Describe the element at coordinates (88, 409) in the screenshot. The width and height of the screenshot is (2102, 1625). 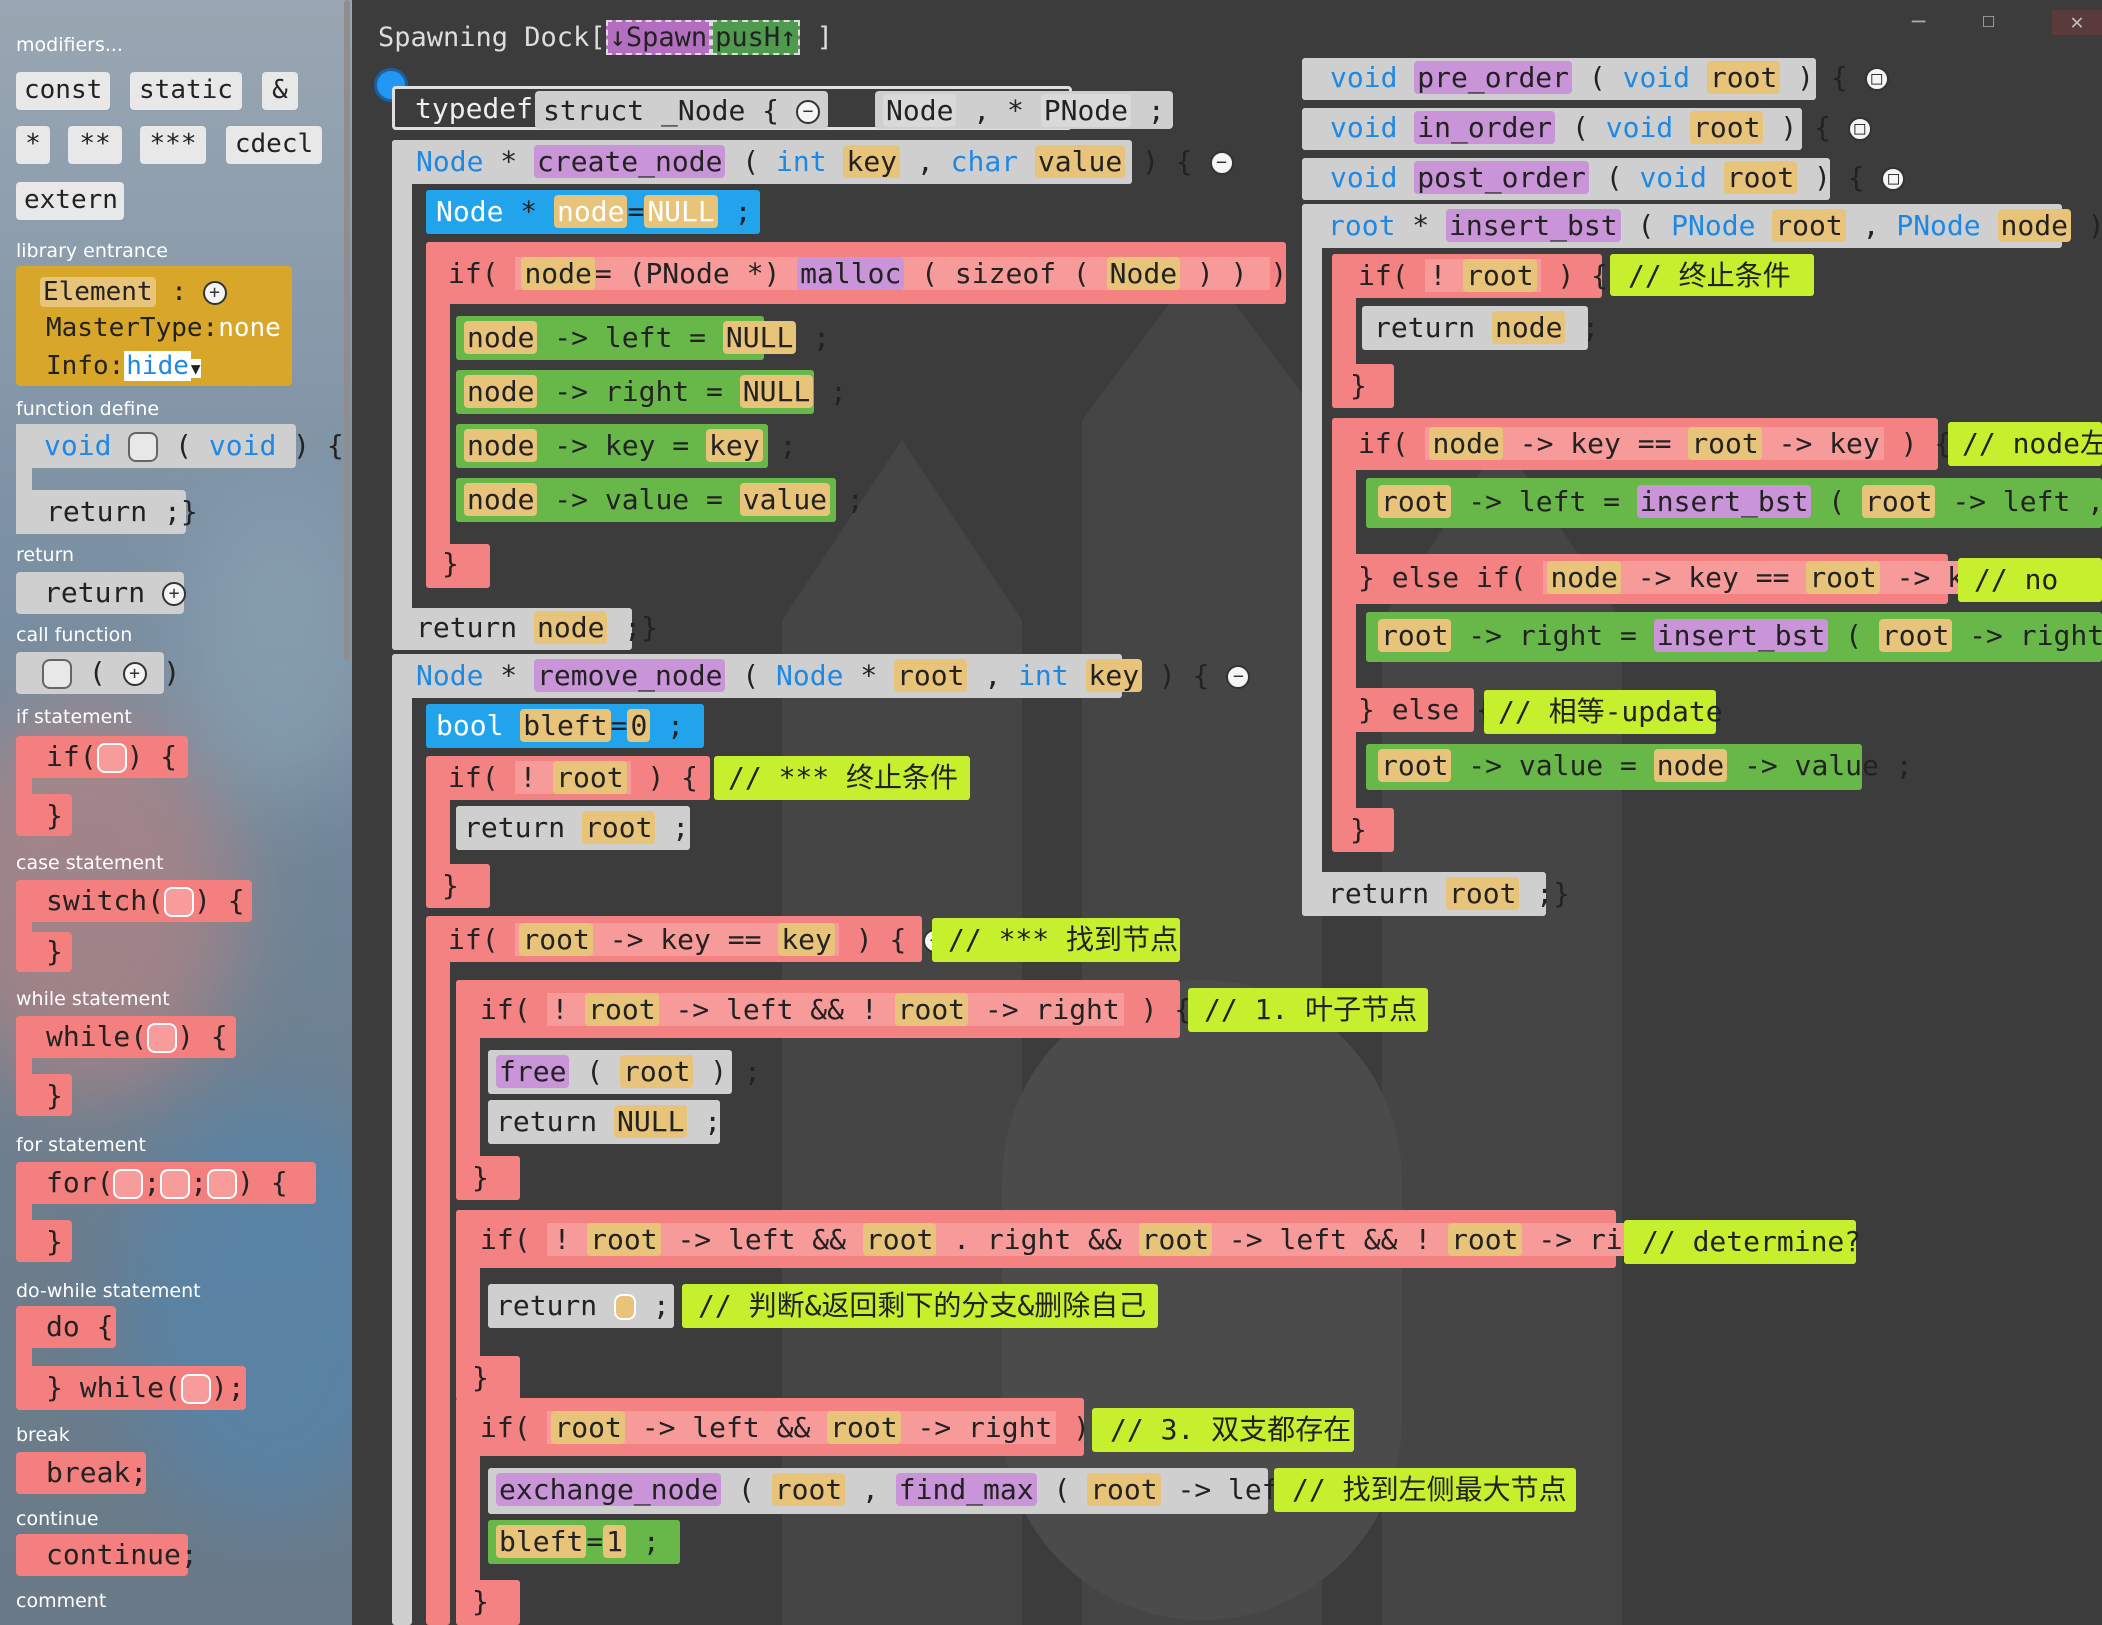
I see `function-define-title: function define` at that location.